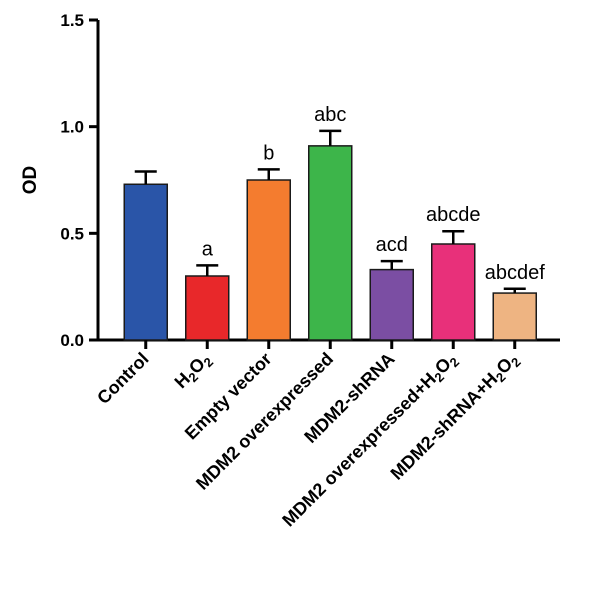  I want to click on significance-label: abc, so click(330, 115).